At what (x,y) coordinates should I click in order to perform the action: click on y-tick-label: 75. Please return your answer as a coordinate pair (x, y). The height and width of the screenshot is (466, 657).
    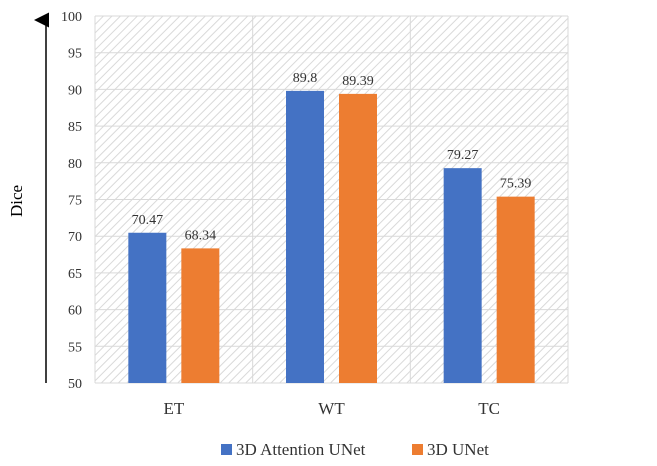
    Looking at the image, I should click on (75, 201).